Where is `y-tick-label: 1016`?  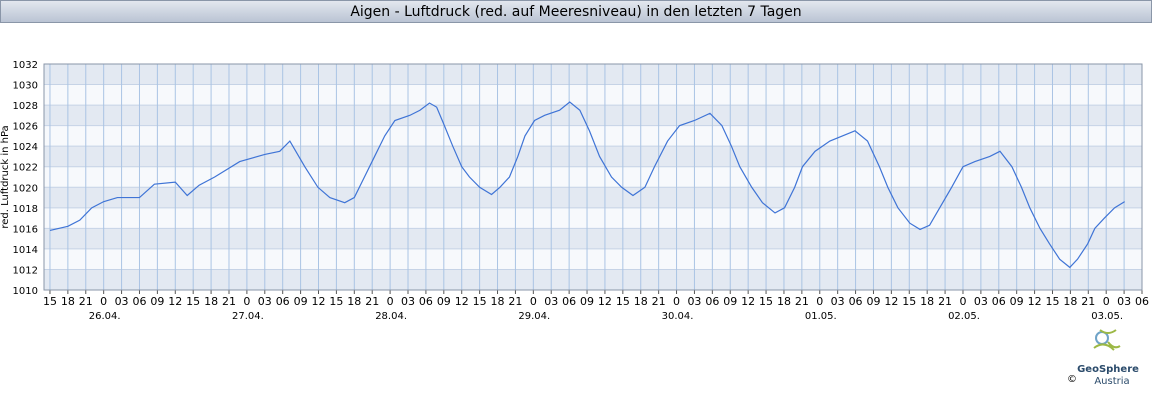
y-tick-label: 1016 is located at coordinates (25, 229).